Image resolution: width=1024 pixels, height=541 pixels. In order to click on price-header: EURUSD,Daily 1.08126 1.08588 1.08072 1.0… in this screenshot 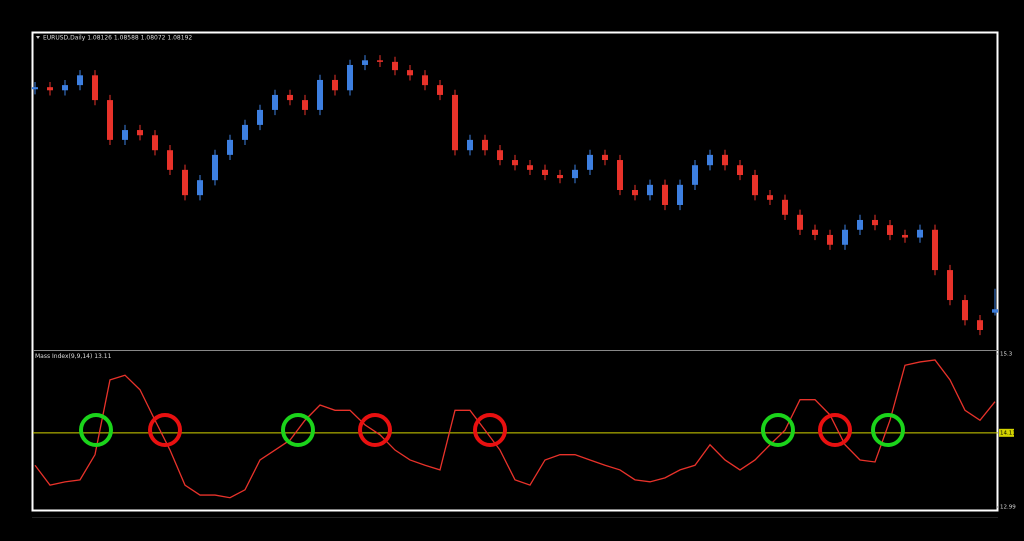, I will do `click(117, 37)`.